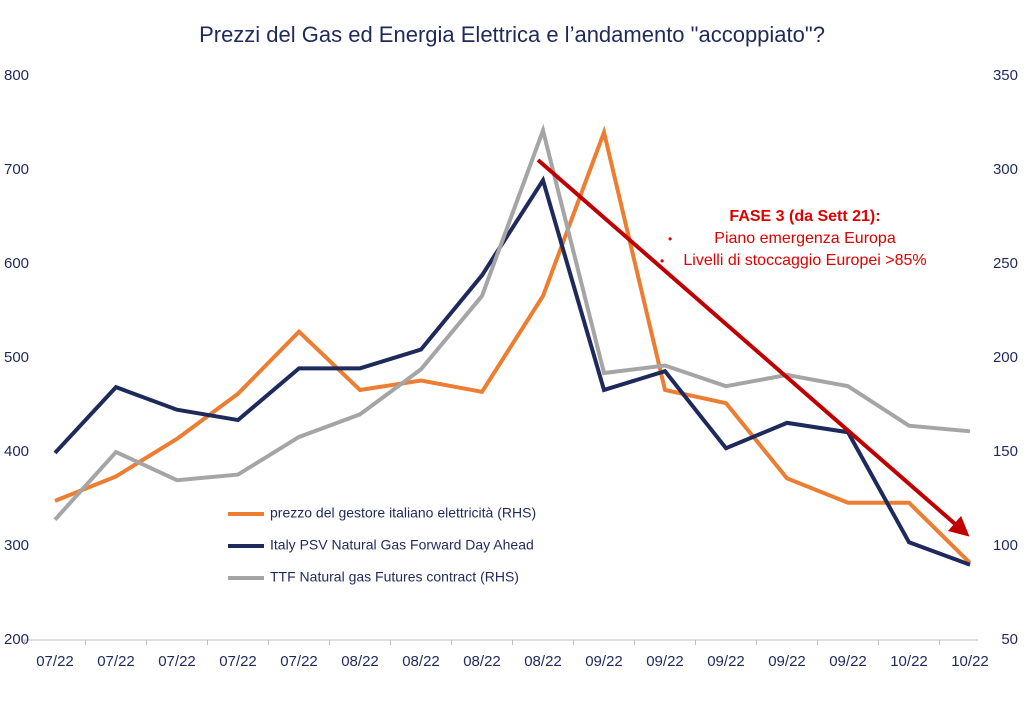 This screenshot has width=1024, height=707. I want to click on y-tick-label: 700, so click(16, 169).